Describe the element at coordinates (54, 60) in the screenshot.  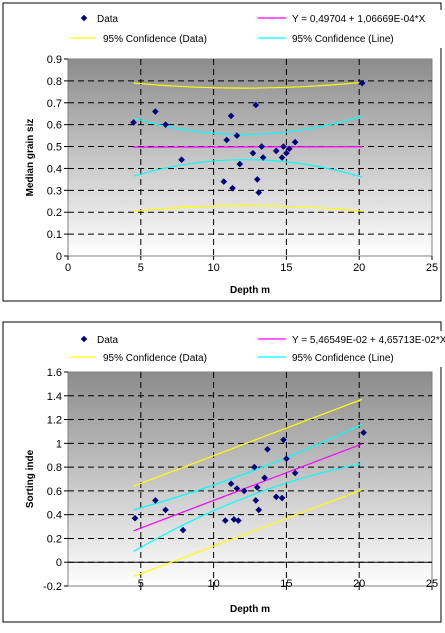
I see `y-tick-label: 0.9` at that location.